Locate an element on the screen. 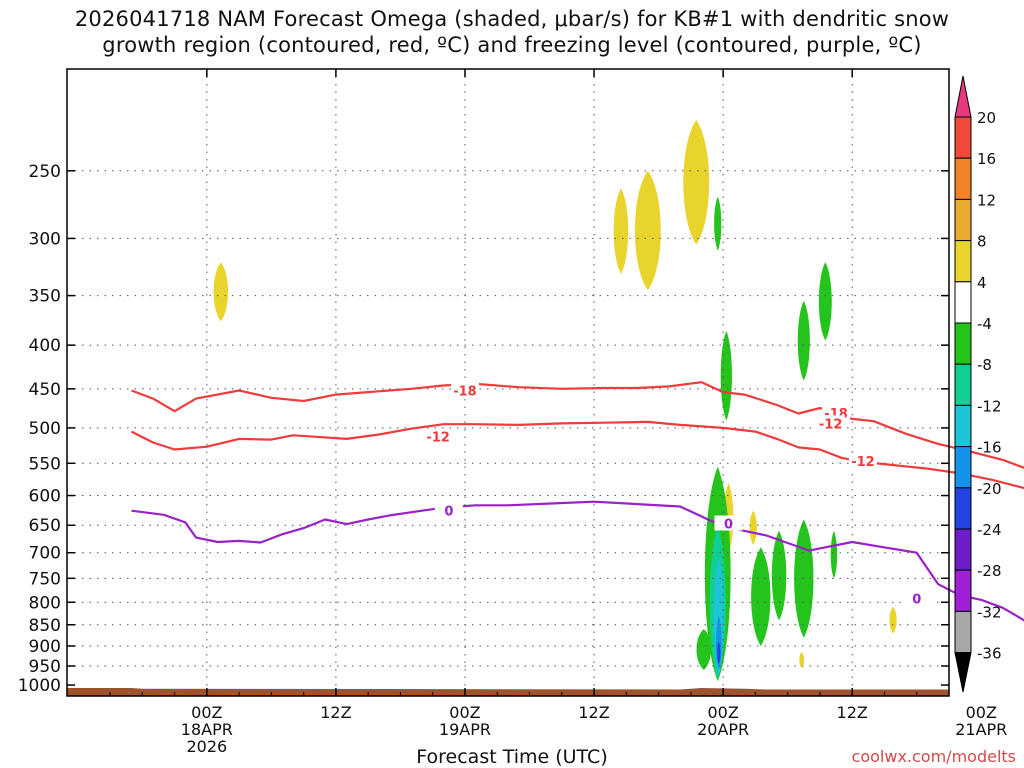 This screenshot has height=768, width=1024. colorbar-label: -32 is located at coordinates (989, 612).